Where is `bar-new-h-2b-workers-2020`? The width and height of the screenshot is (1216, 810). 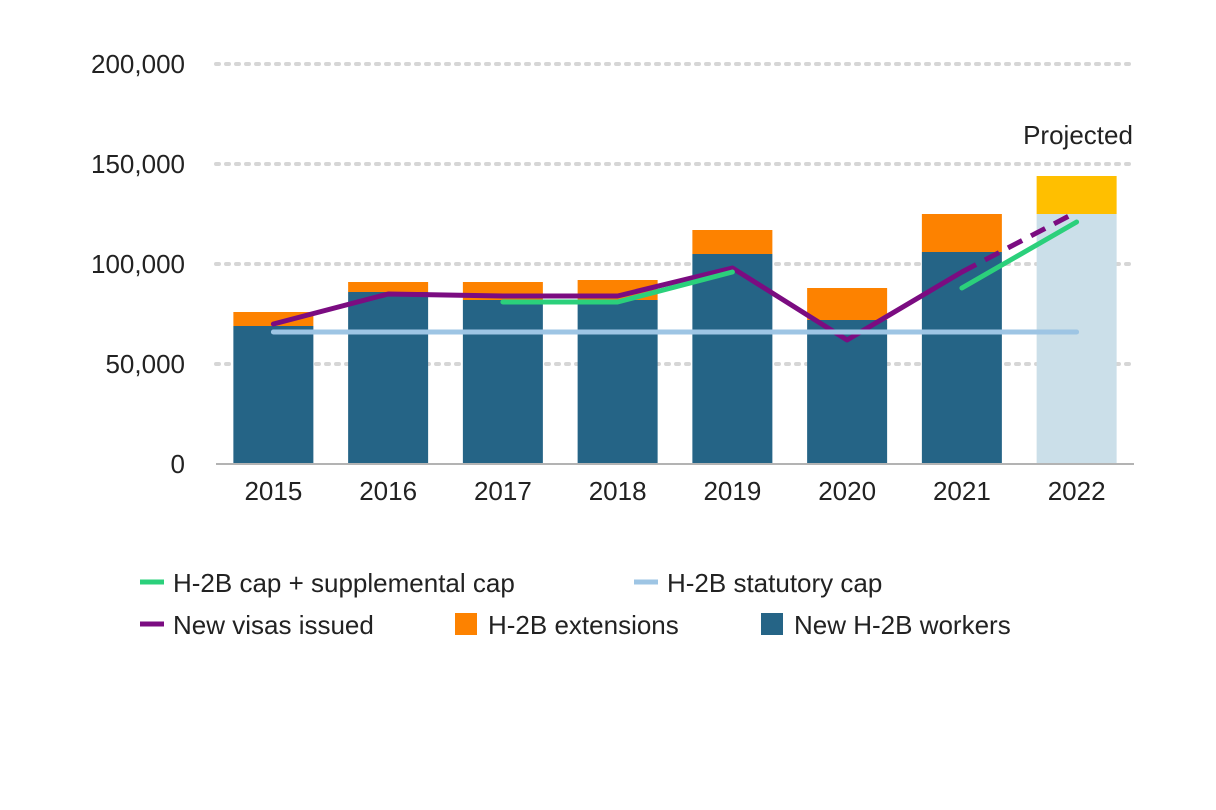 bar-new-h-2b-workers-2020 is located at coordinates (847, 392).